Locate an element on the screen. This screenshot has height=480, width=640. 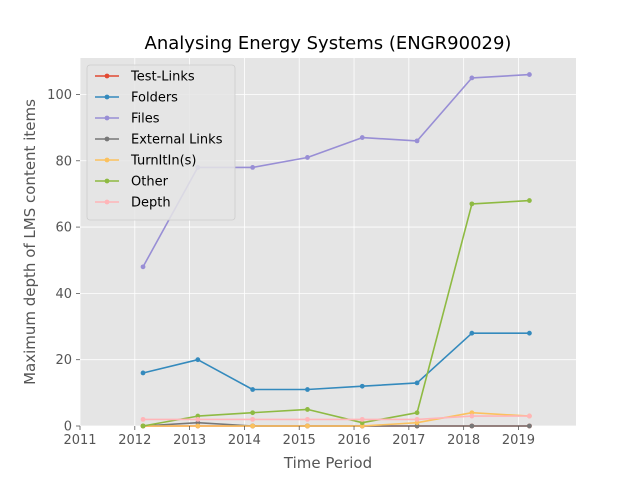
y-axis-label: Maximum depth of LMS content items is located at coordinates (30, 242).